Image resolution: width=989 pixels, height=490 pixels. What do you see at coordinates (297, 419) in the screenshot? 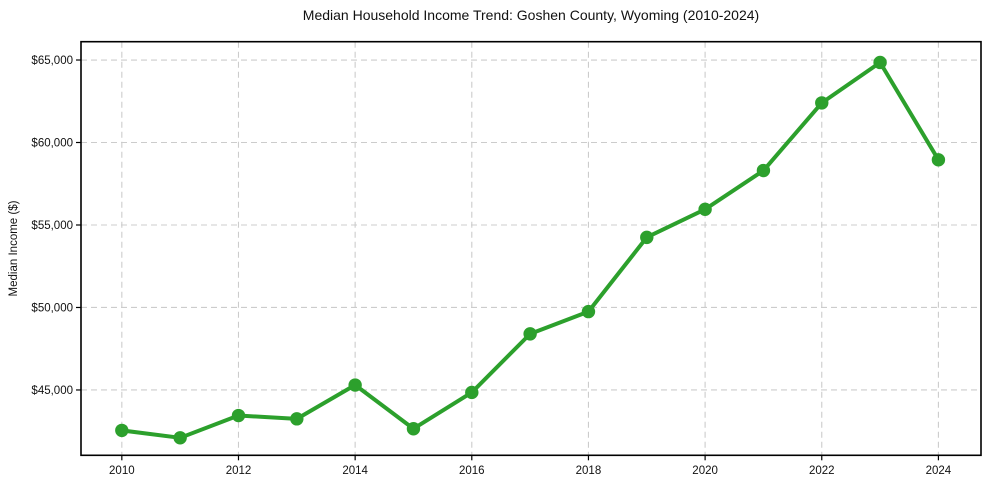
I see `data-point-2013` at bounding box center [297, 419].